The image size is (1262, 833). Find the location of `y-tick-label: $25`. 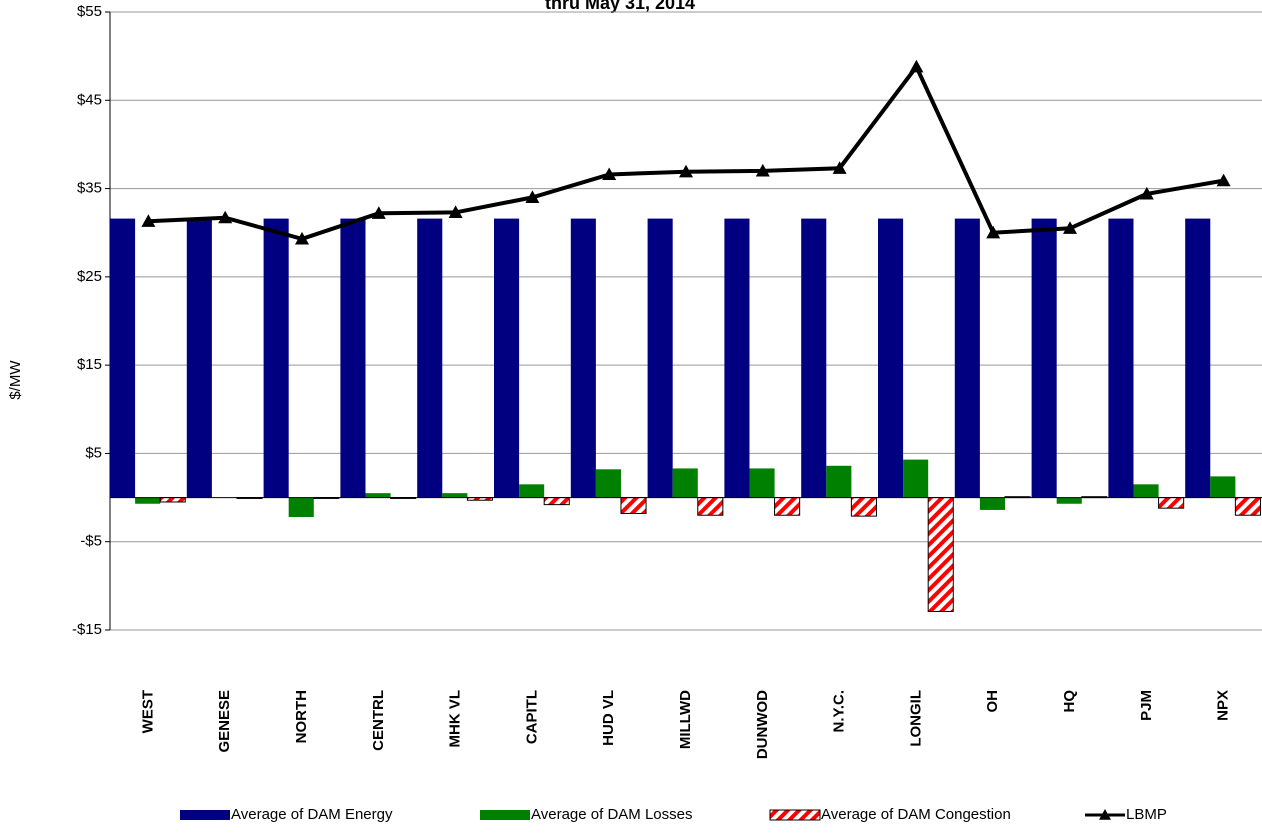

y-tick-label: $25 is located at coordinates (89, 276).